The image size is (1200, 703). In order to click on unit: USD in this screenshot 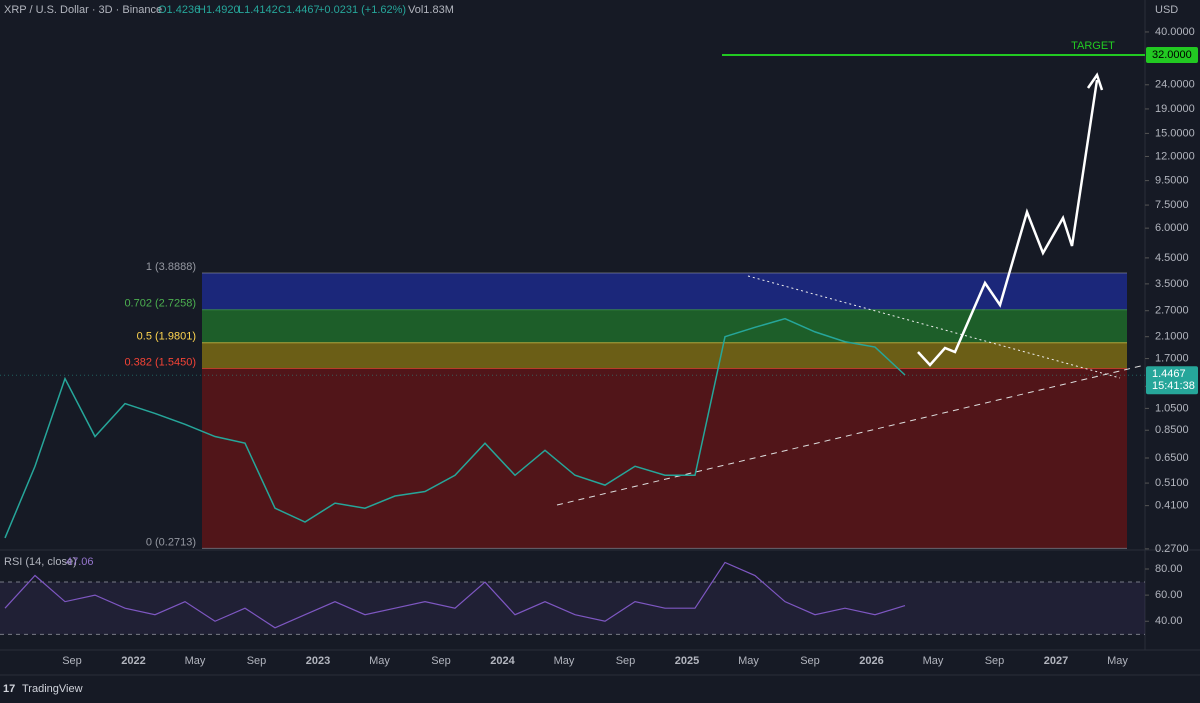, I will do `click(1166, 10)`.